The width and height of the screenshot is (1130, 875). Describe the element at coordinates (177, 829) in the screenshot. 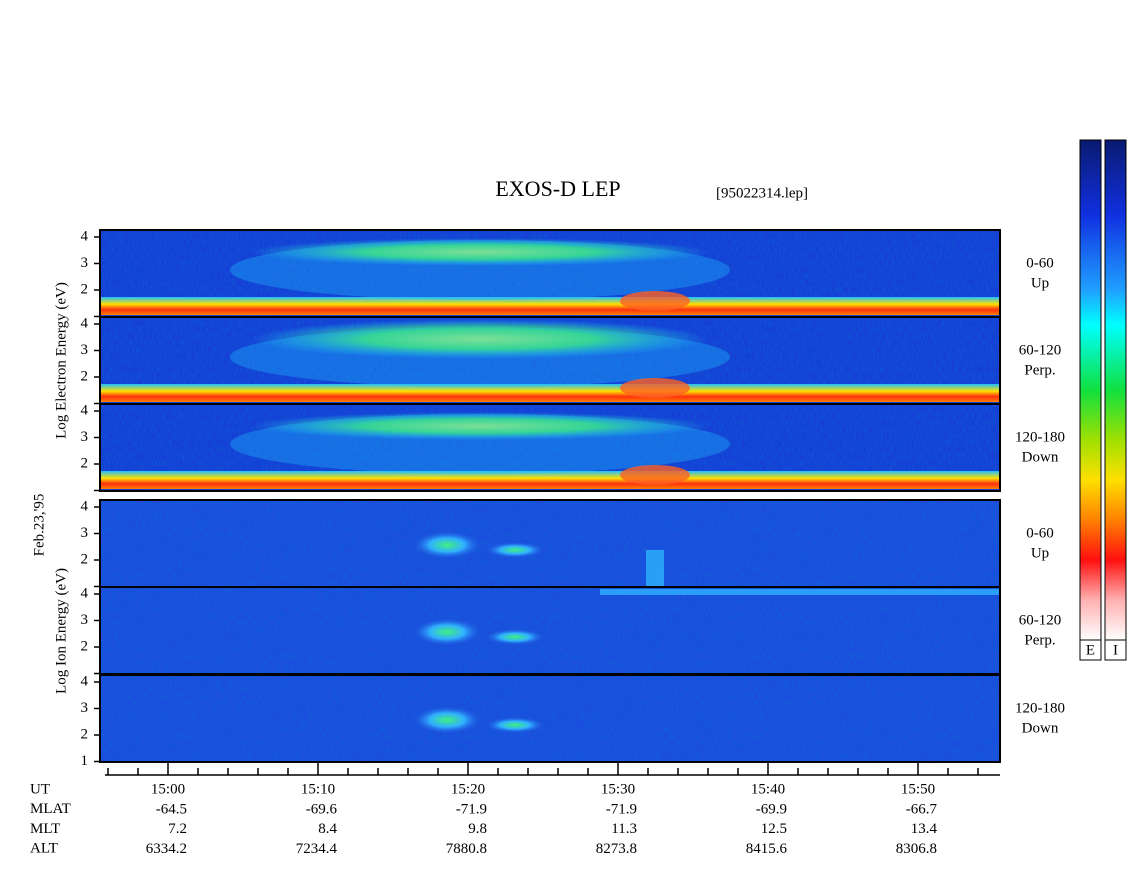

I see `table-value: 7.2` at that location.